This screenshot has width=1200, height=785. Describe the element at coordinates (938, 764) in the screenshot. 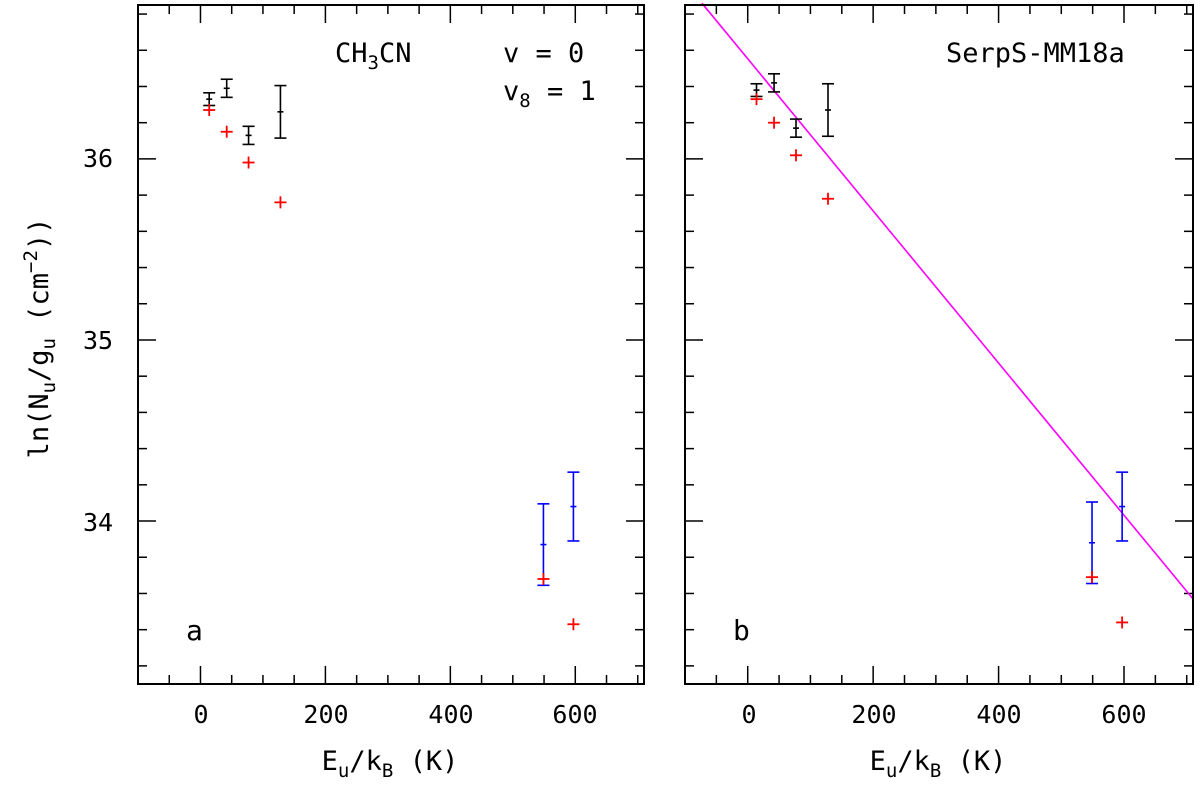

I see `panel-b-x-axis-label: Eu/kB (K)` at that location.